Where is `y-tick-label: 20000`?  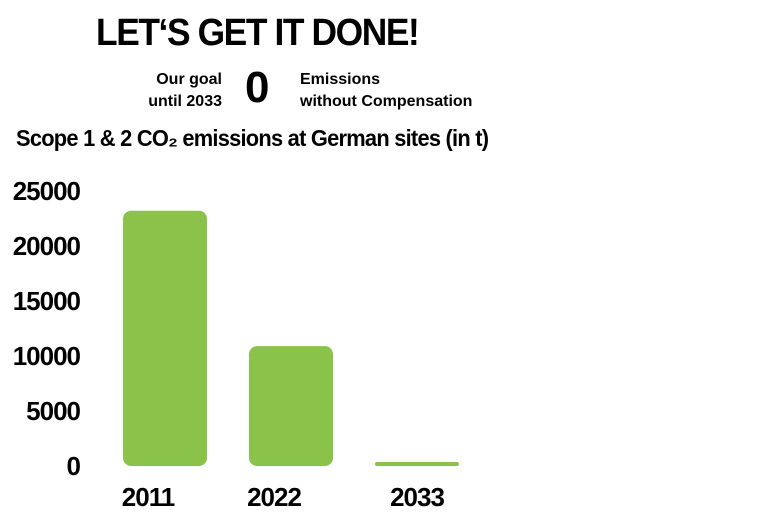
y-tick-label: 20000 is located at coordinates (47, 246).